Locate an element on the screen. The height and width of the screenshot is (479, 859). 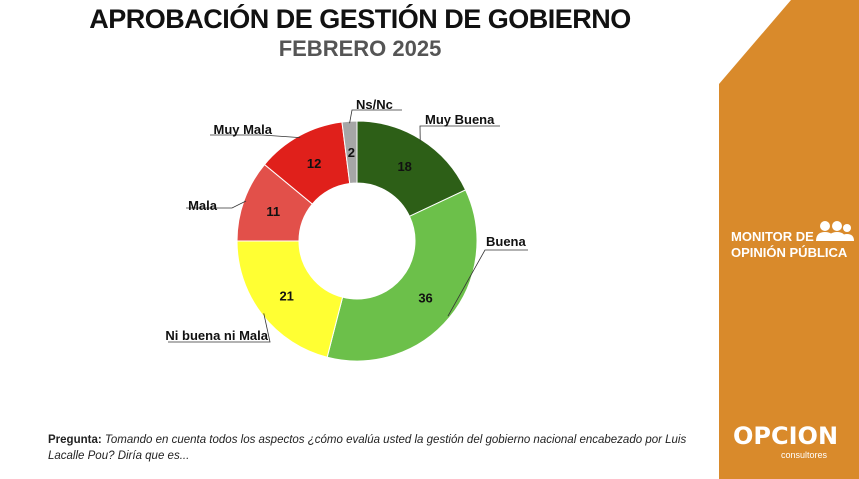
opcion-logo: OPCION is located at coordinates (786, 436).